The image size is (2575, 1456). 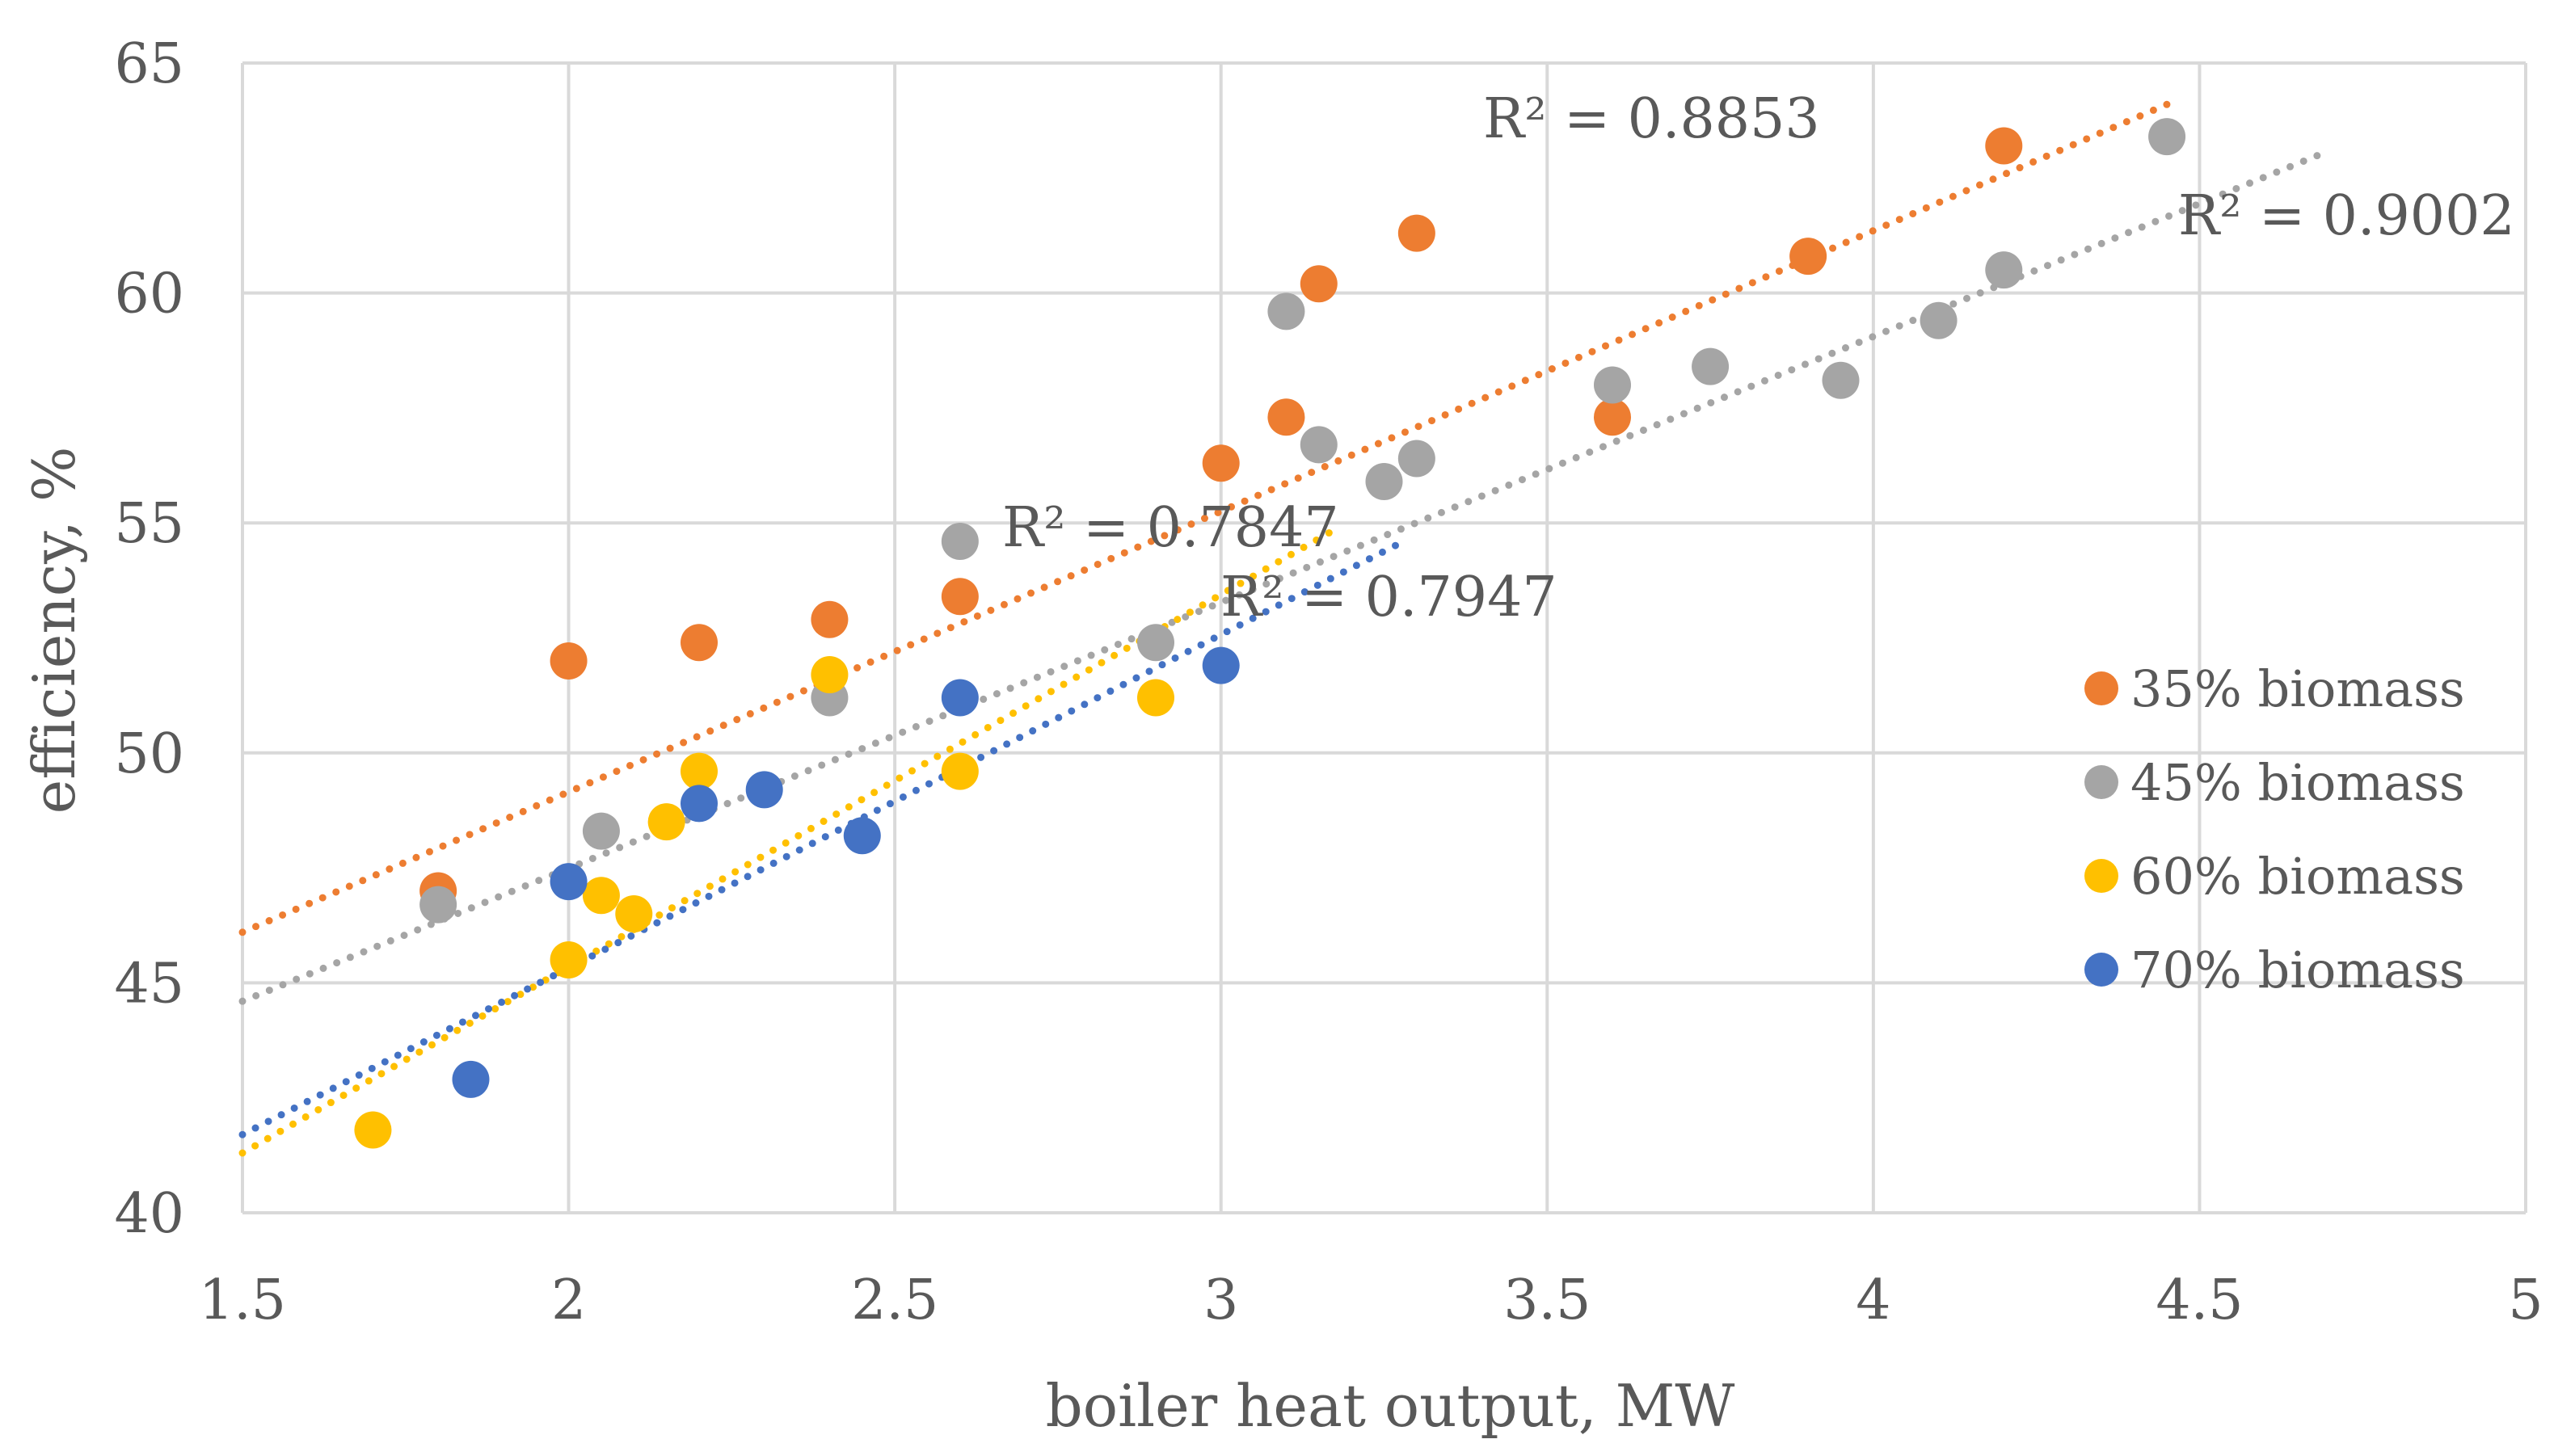 What do you see at coordinates (2298, 782) in the screenshot?
I see `legend-label-45: 45% biomass` at bounding box center [2298, 782].